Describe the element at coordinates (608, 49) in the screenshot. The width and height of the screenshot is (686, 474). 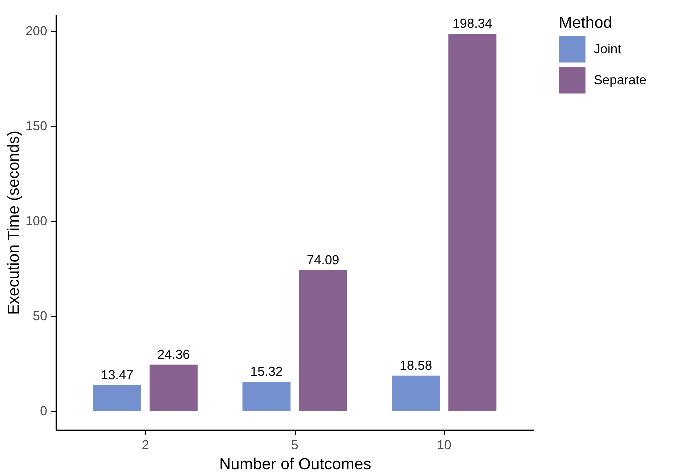
I see `legend-label: Joint` at that location.